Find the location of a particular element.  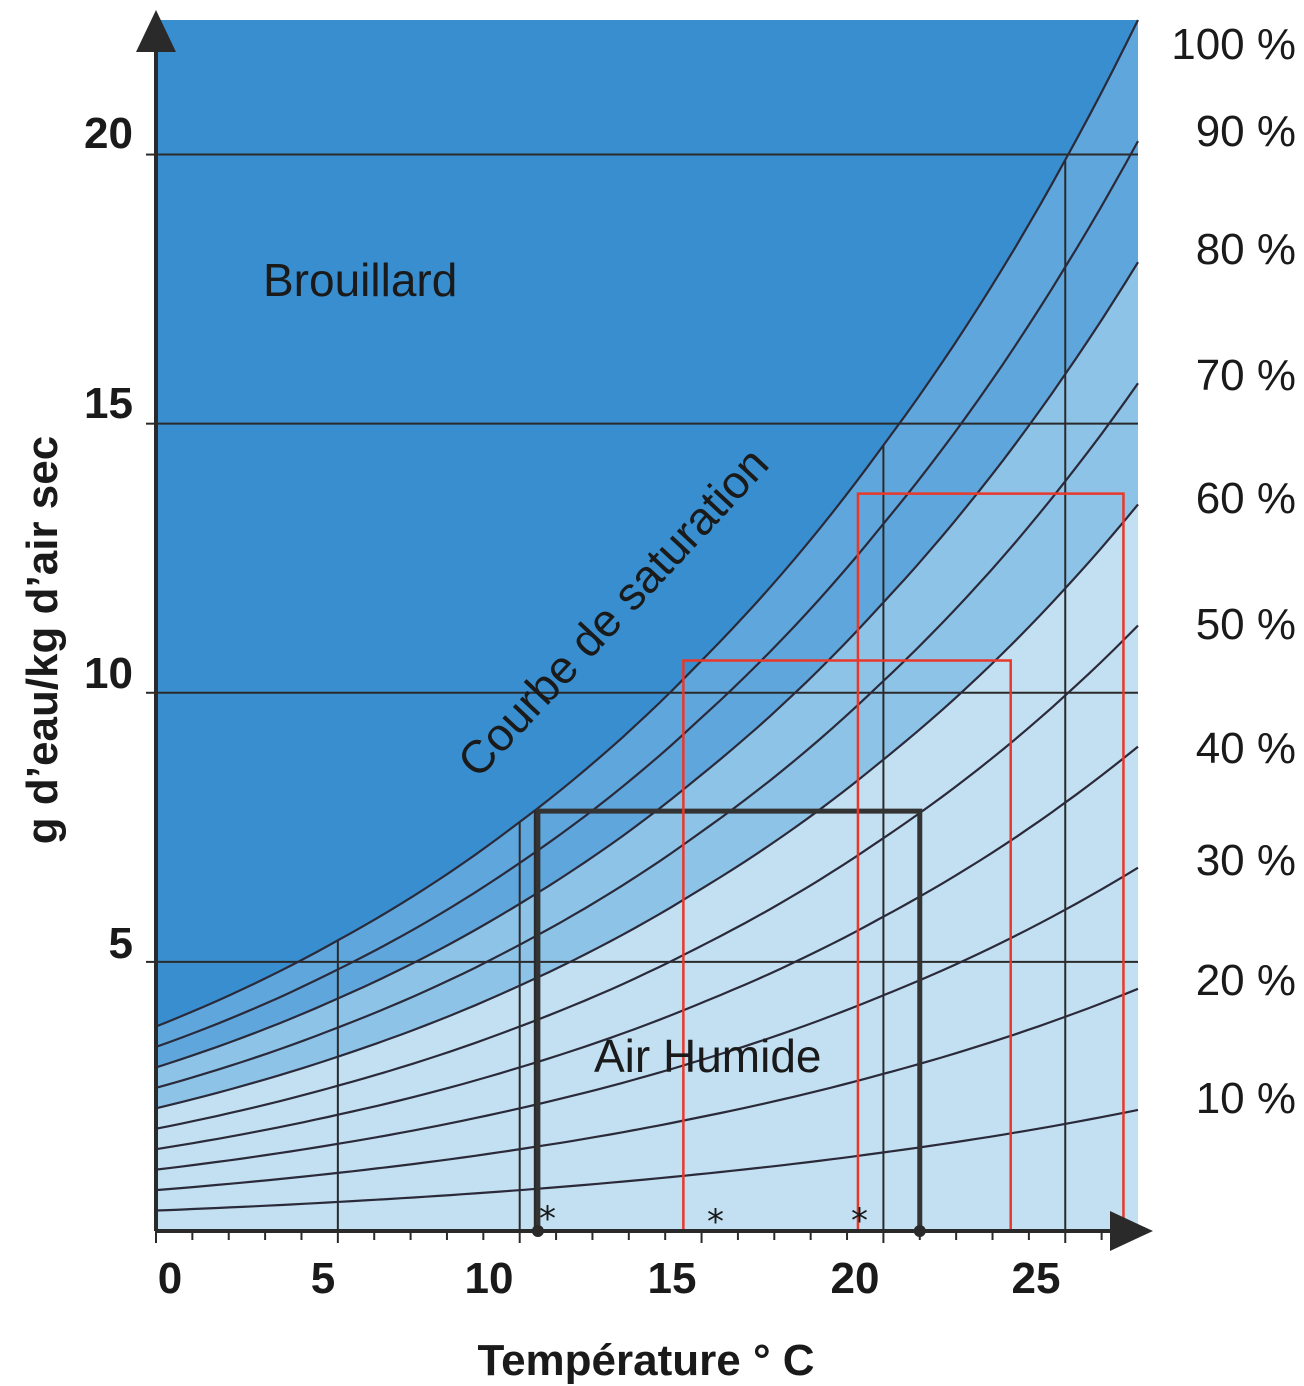

x-tick-label: 5 is located at coordinates (323, 1278).